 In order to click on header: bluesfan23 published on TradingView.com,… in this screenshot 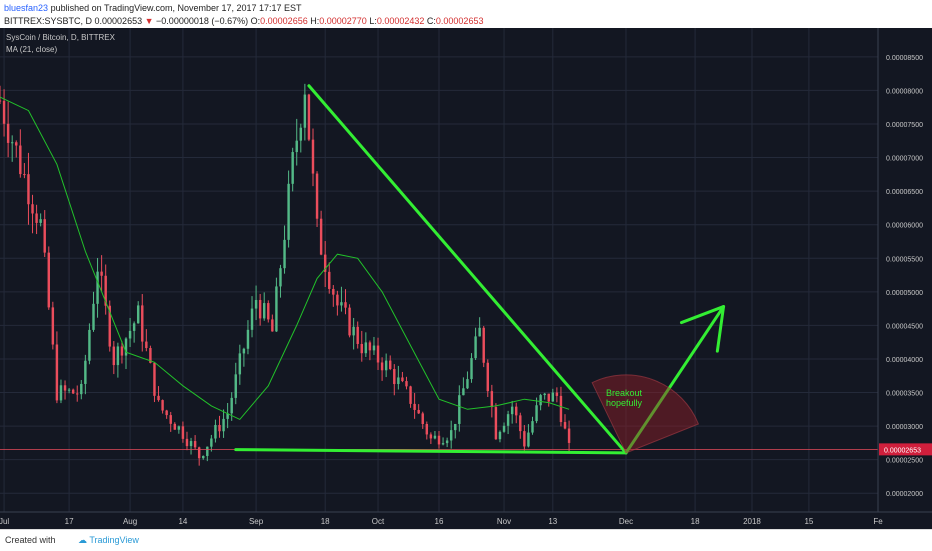, I will do `click(466, 14)`.